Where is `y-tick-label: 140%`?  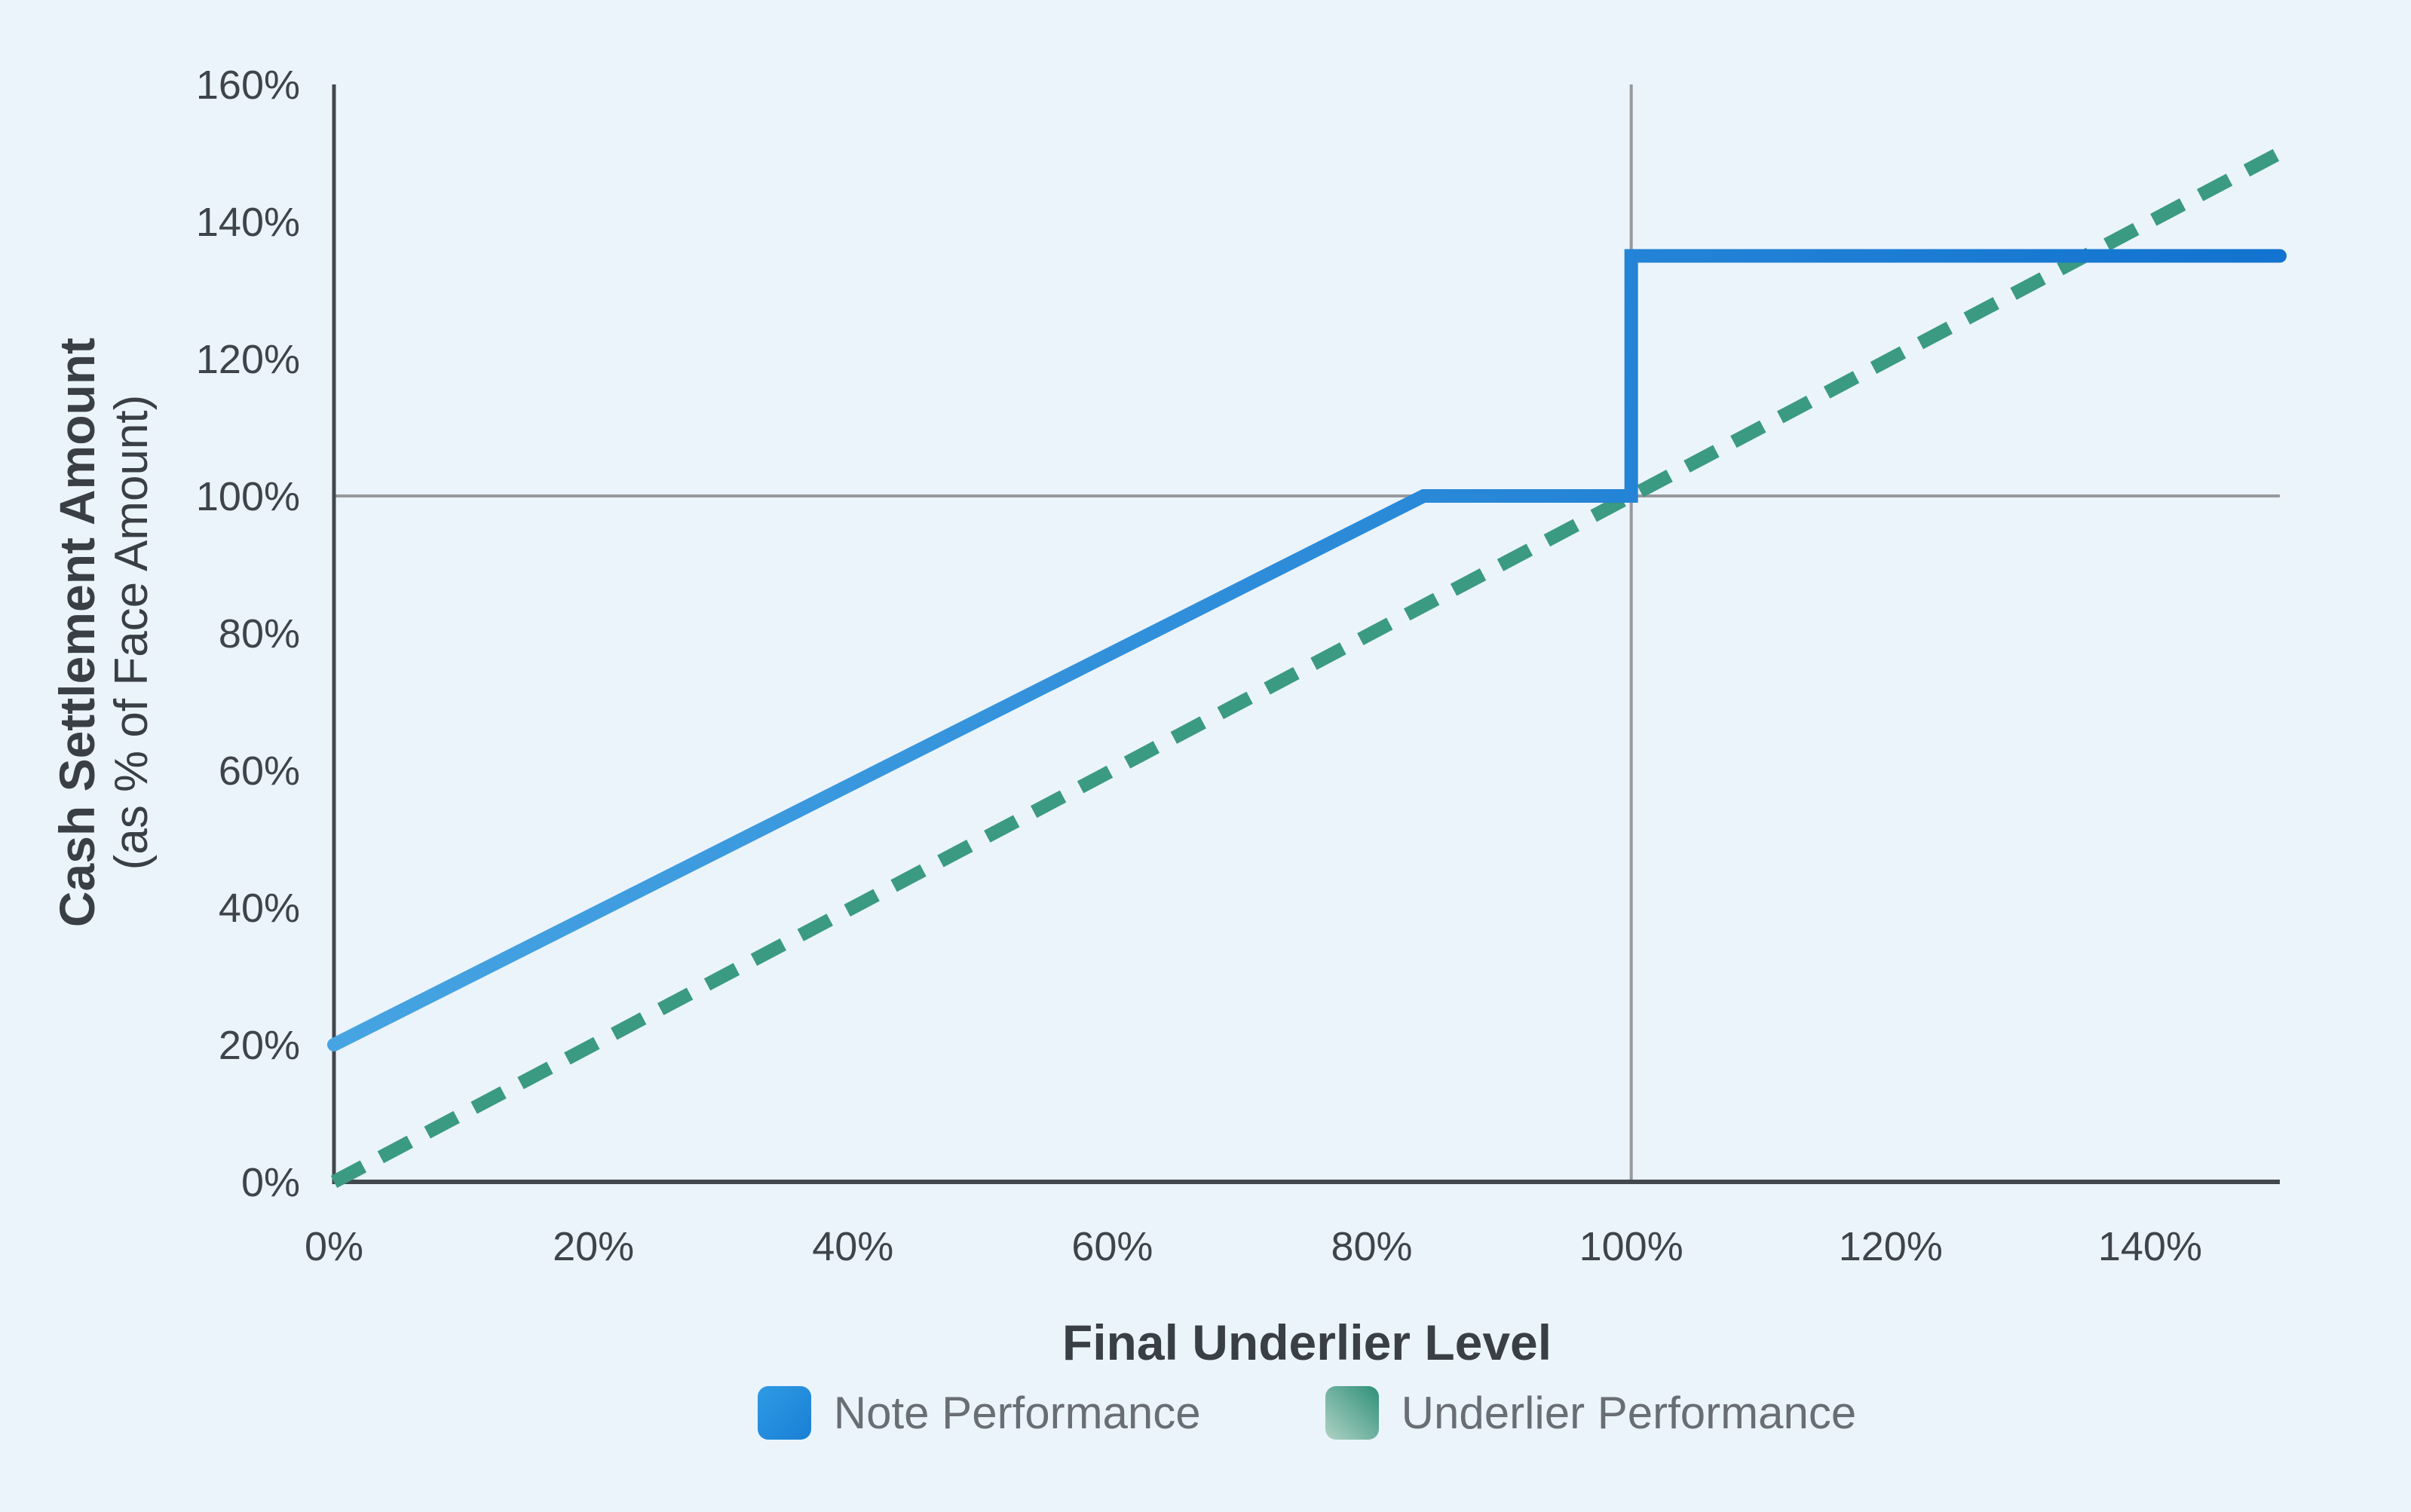 y-tick-label: 140% is located at coordinates (248, 223).